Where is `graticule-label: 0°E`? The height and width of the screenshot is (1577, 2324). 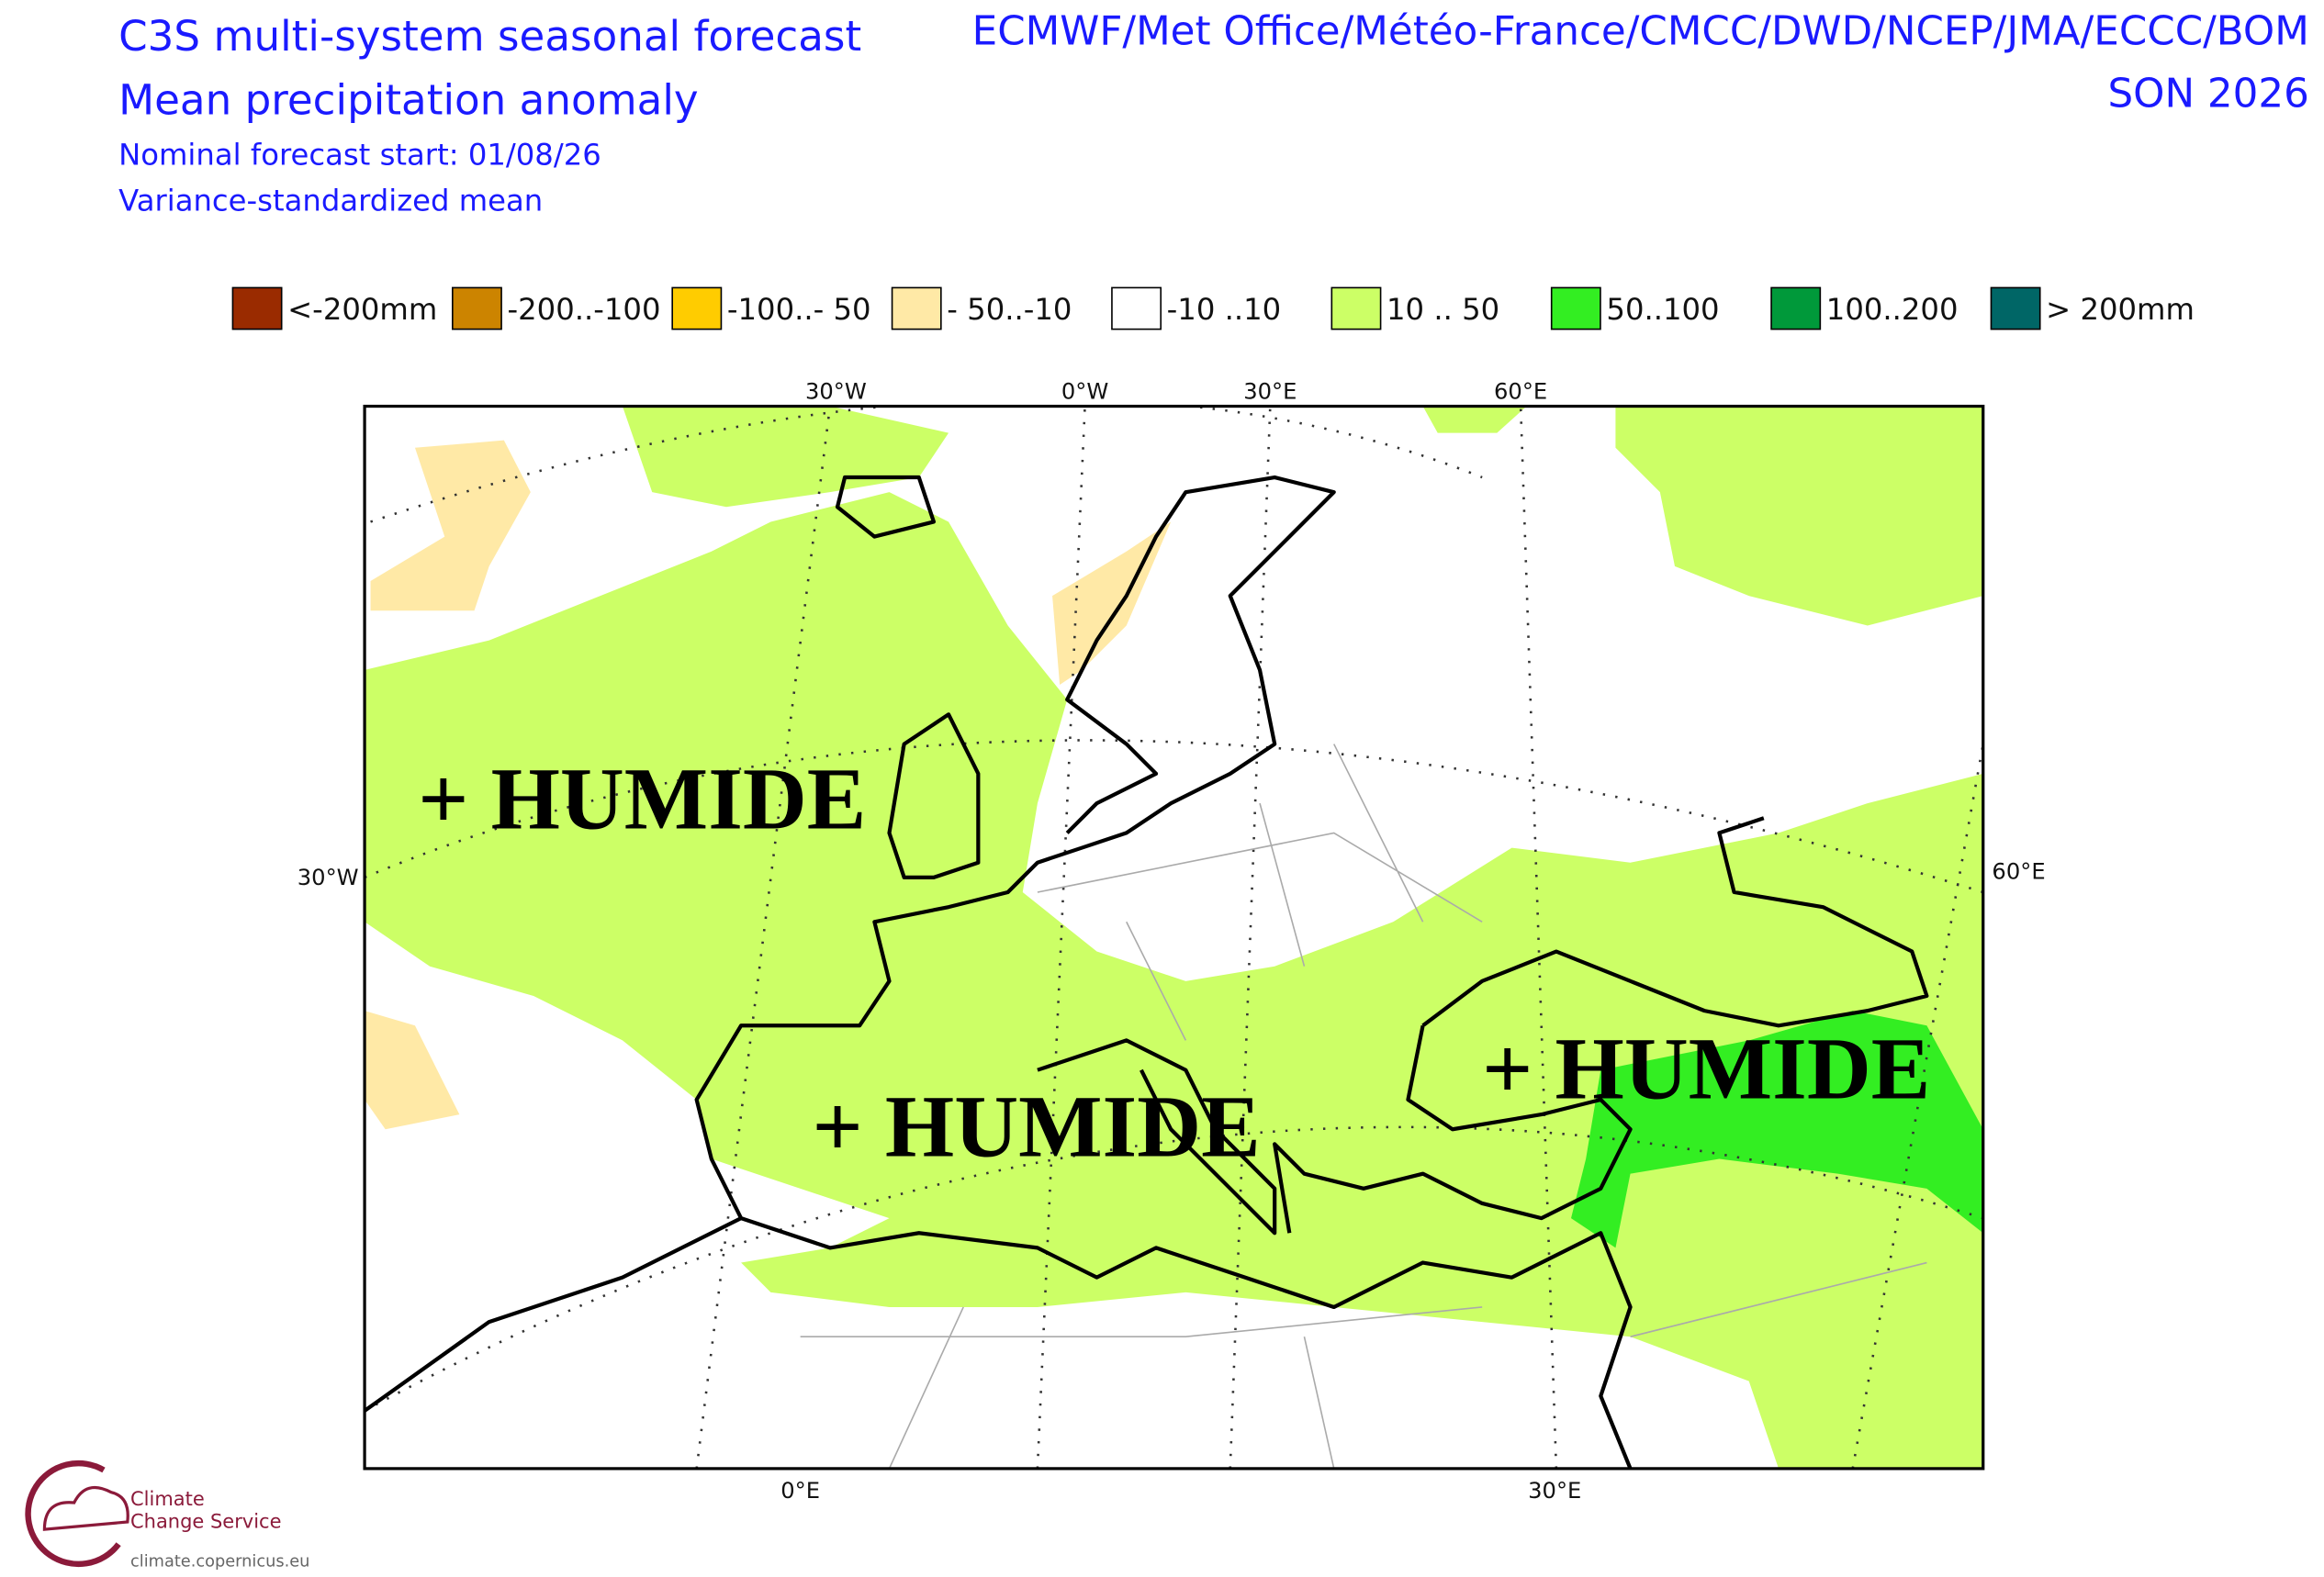 graticule-label: 0°E is located at coordinates (800, 1491).